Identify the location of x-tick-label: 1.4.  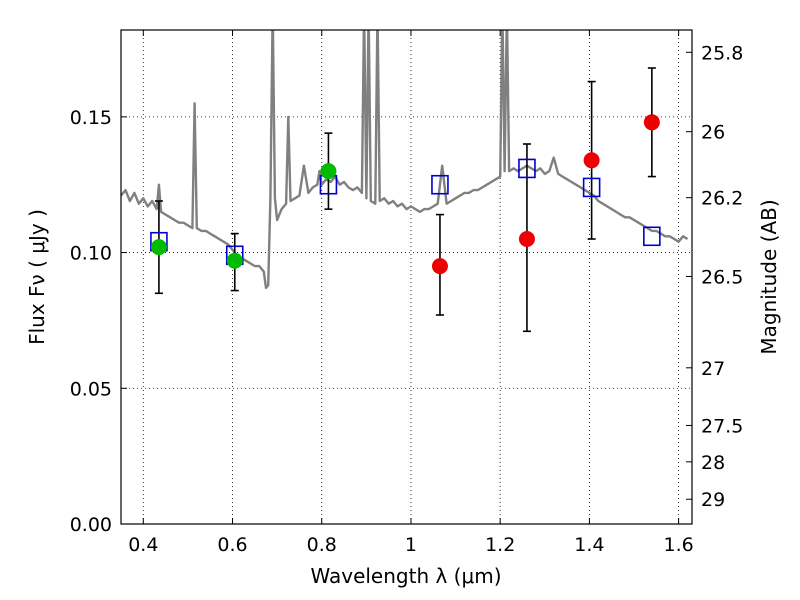
(589, 545).